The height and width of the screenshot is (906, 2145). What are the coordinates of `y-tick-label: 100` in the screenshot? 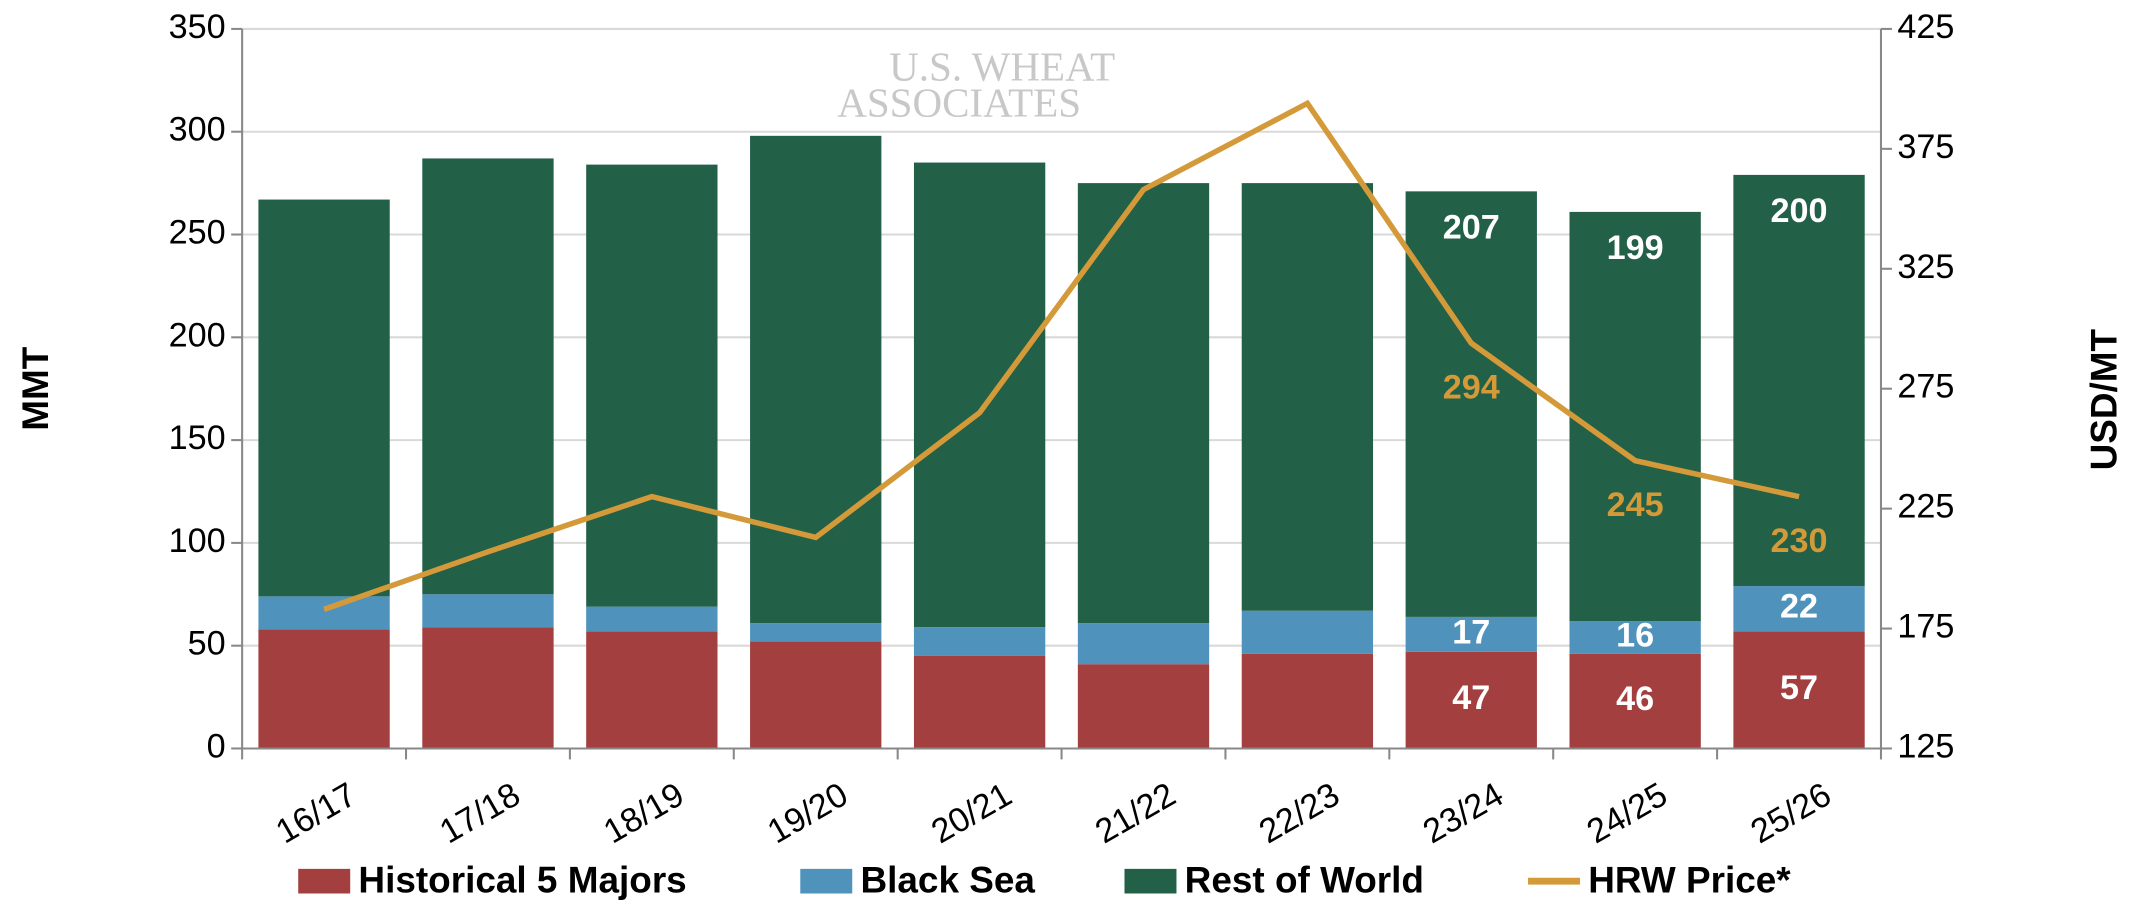 It's located at (197, 541).